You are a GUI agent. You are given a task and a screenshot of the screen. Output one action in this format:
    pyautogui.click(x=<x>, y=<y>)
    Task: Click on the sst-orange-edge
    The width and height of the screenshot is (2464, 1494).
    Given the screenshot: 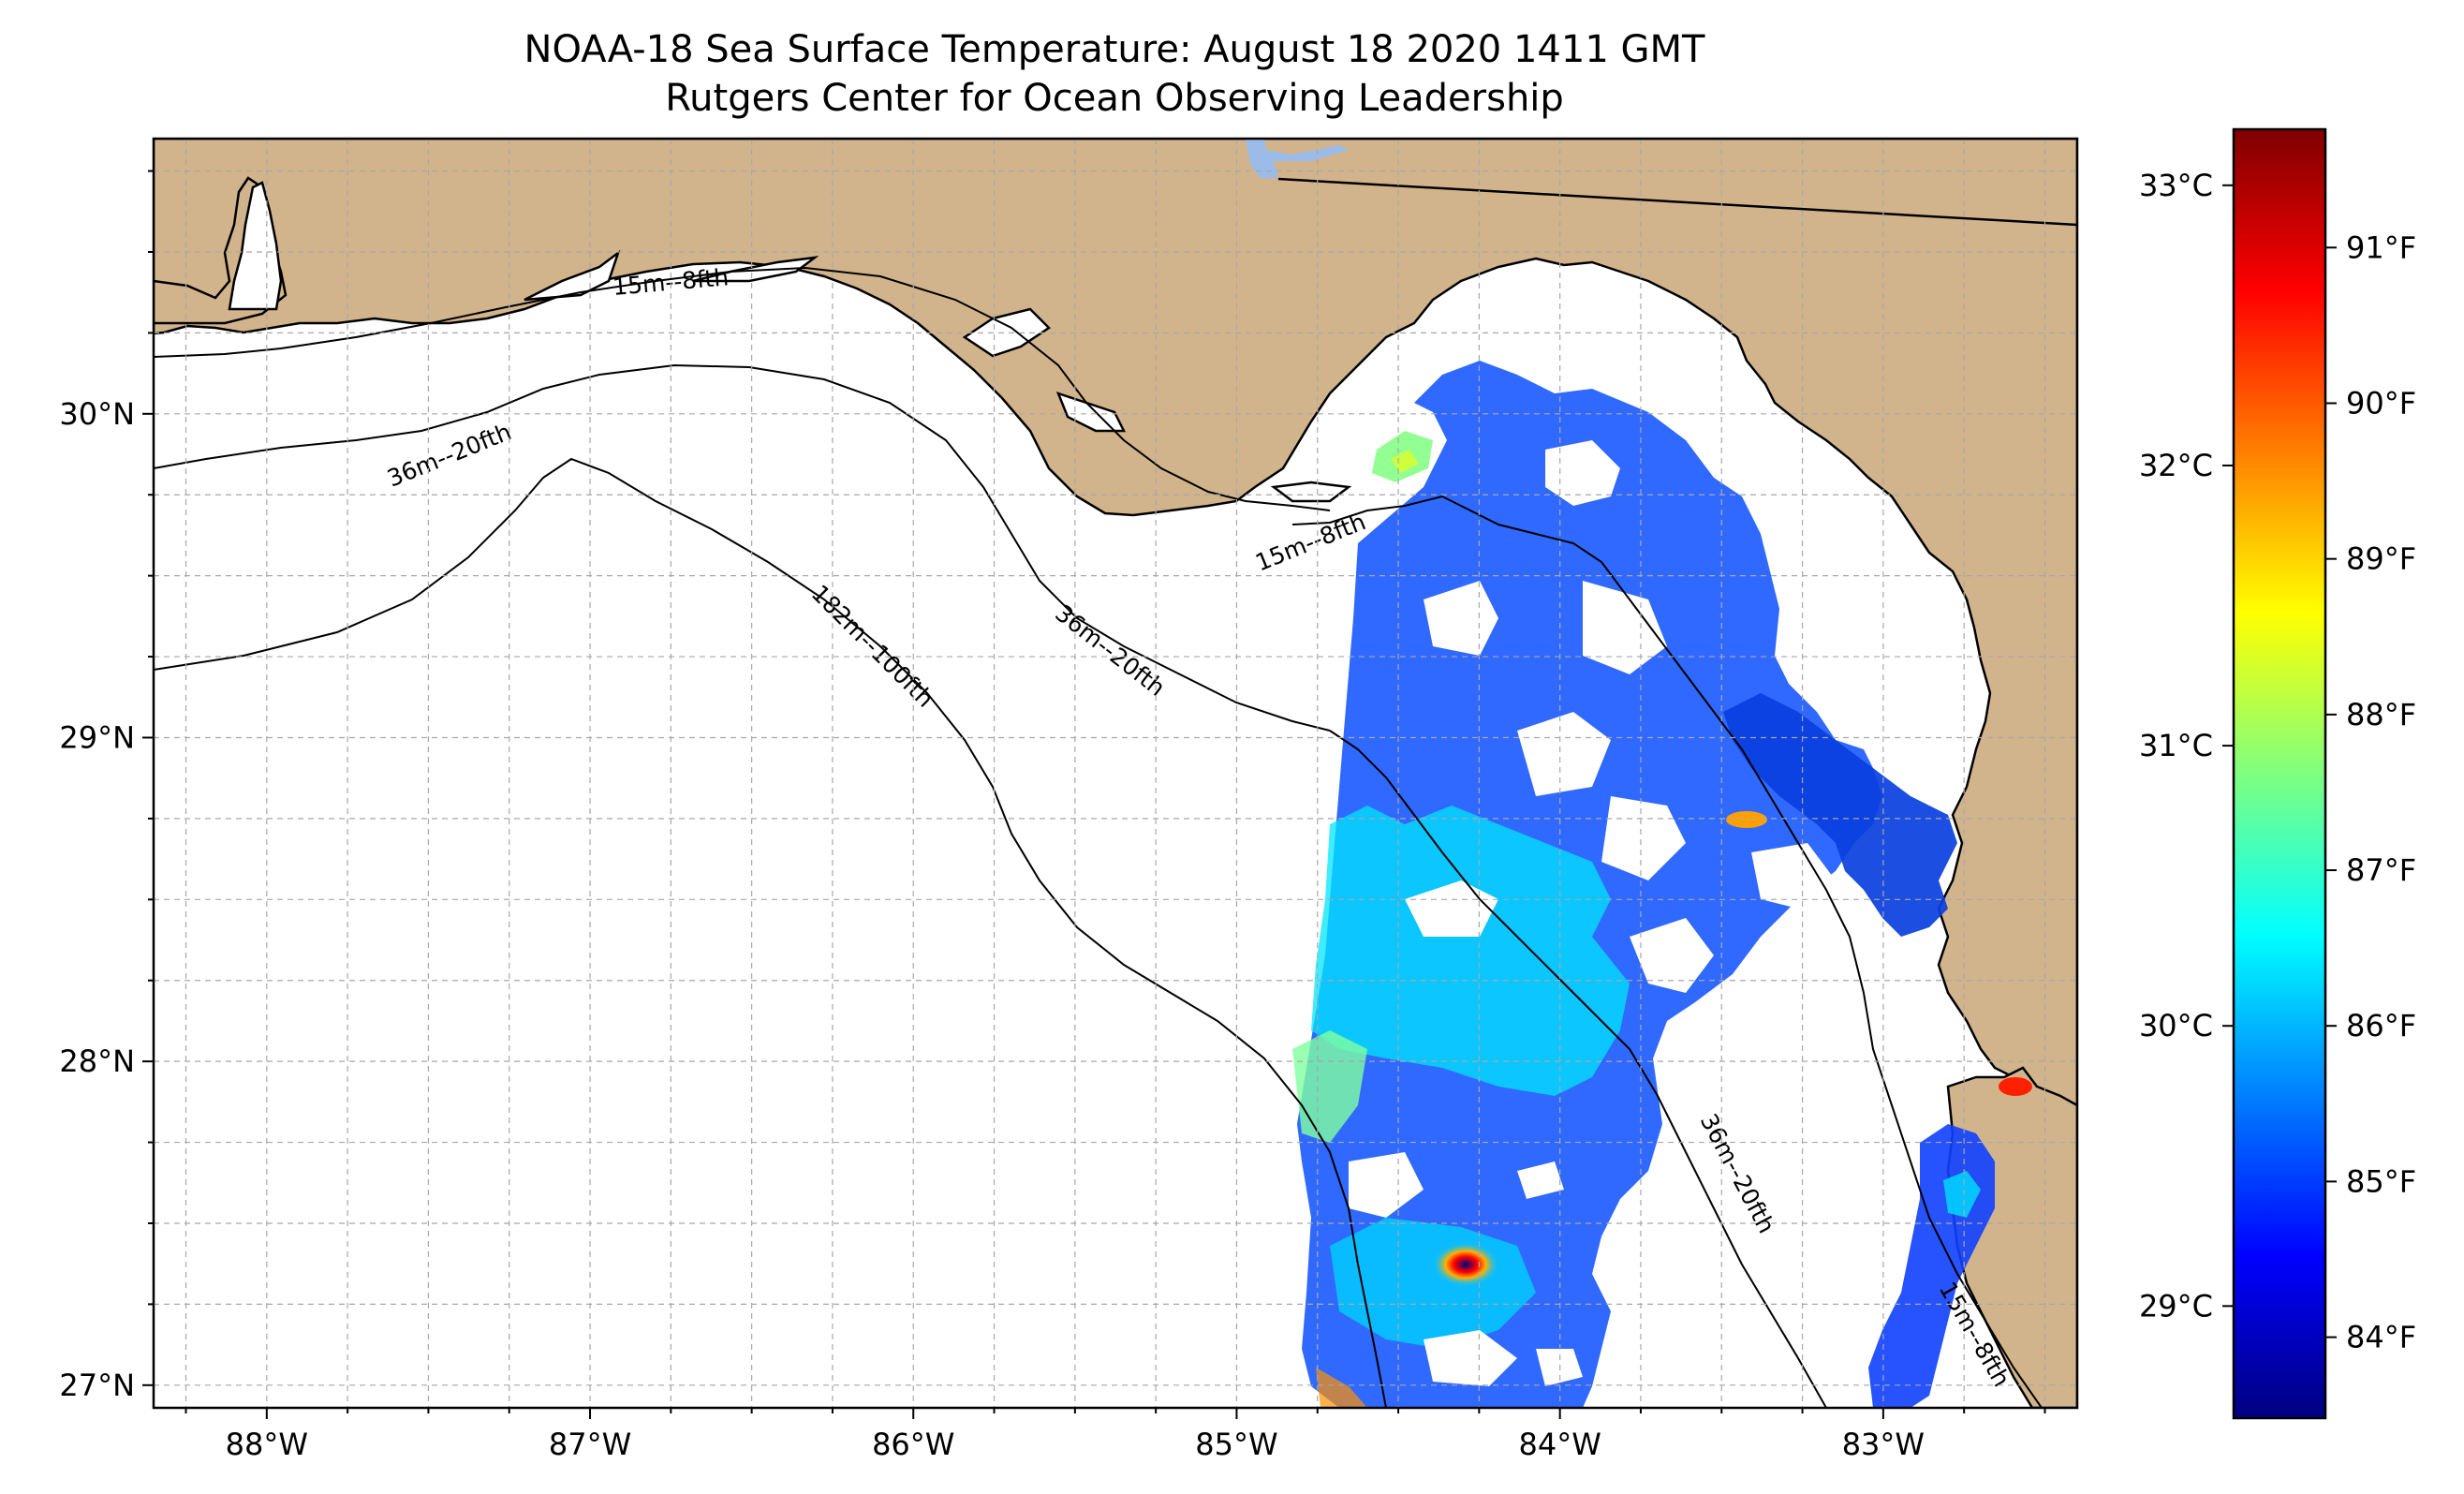 What is the action you would take?
    pyautogui.click(x=1341, y=1388)
    